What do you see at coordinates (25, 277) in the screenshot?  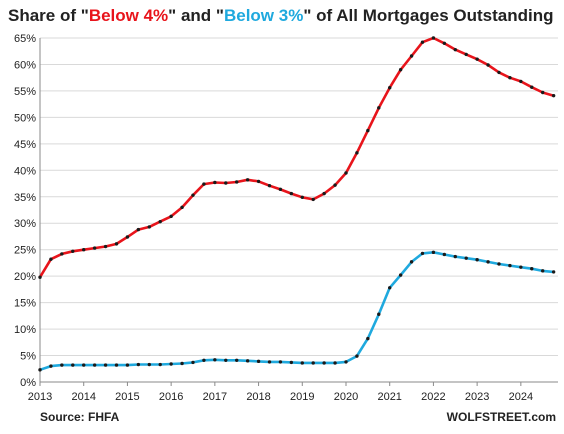 I see `y-tick-label: 20%` at bounding box center [25, 277].